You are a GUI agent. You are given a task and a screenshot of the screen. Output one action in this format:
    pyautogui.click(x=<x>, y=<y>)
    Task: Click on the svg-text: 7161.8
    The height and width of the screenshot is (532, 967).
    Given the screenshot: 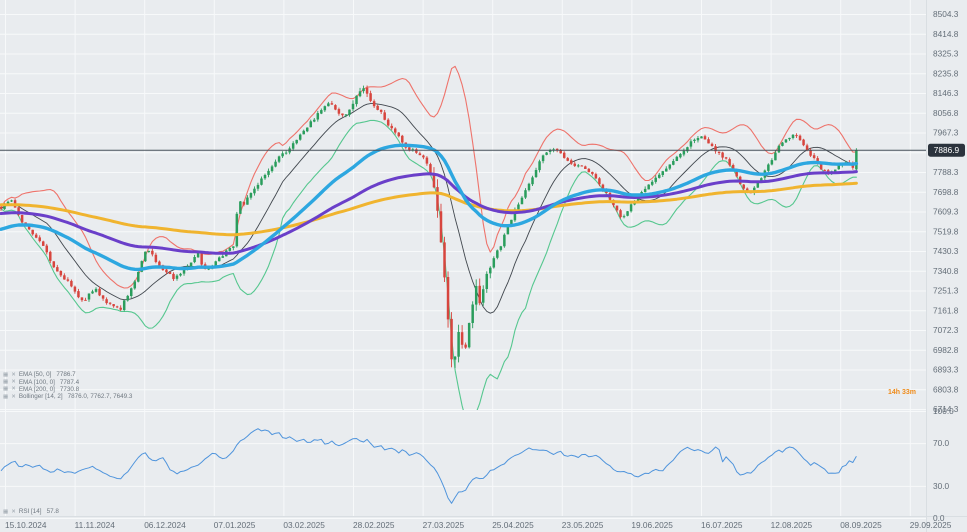 What is the action you would take?
    pyautogui.click(x=946, y=310)
    